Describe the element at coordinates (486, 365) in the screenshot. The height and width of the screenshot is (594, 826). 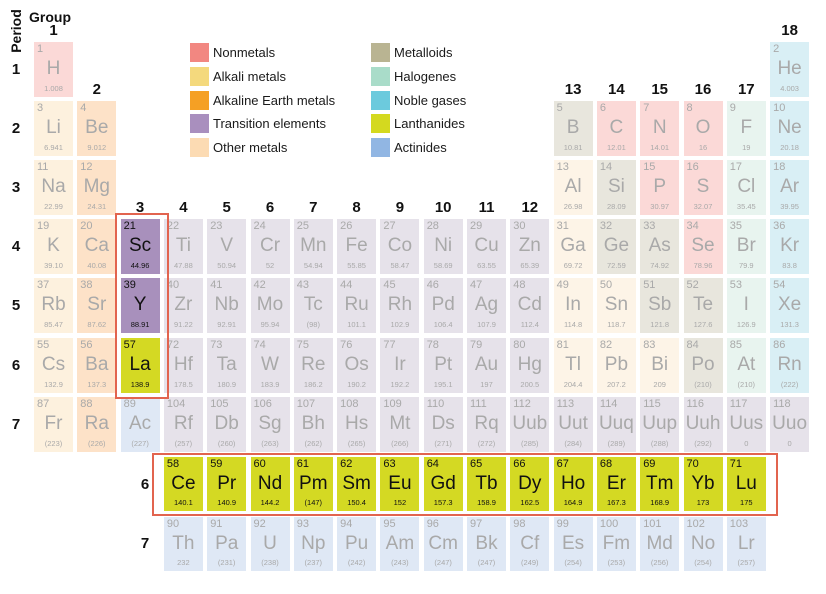
I see `element-cell-au: 79 Au 197` at that location.